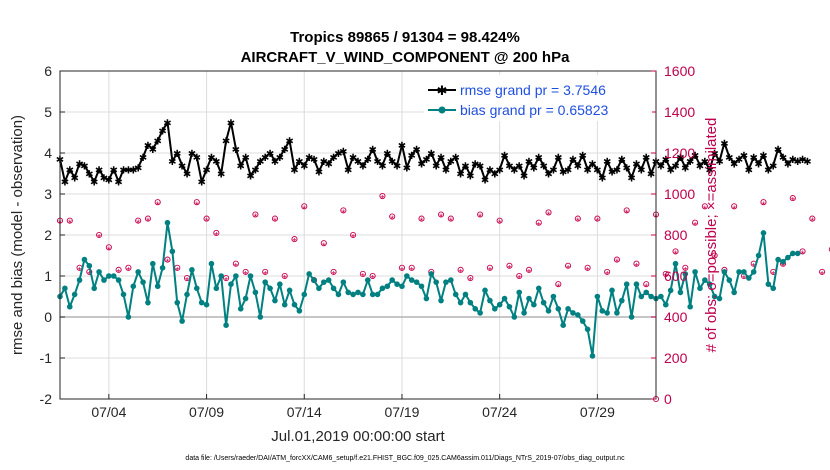  I want to click on y2-tick-label: 1600, so click(679, 71).